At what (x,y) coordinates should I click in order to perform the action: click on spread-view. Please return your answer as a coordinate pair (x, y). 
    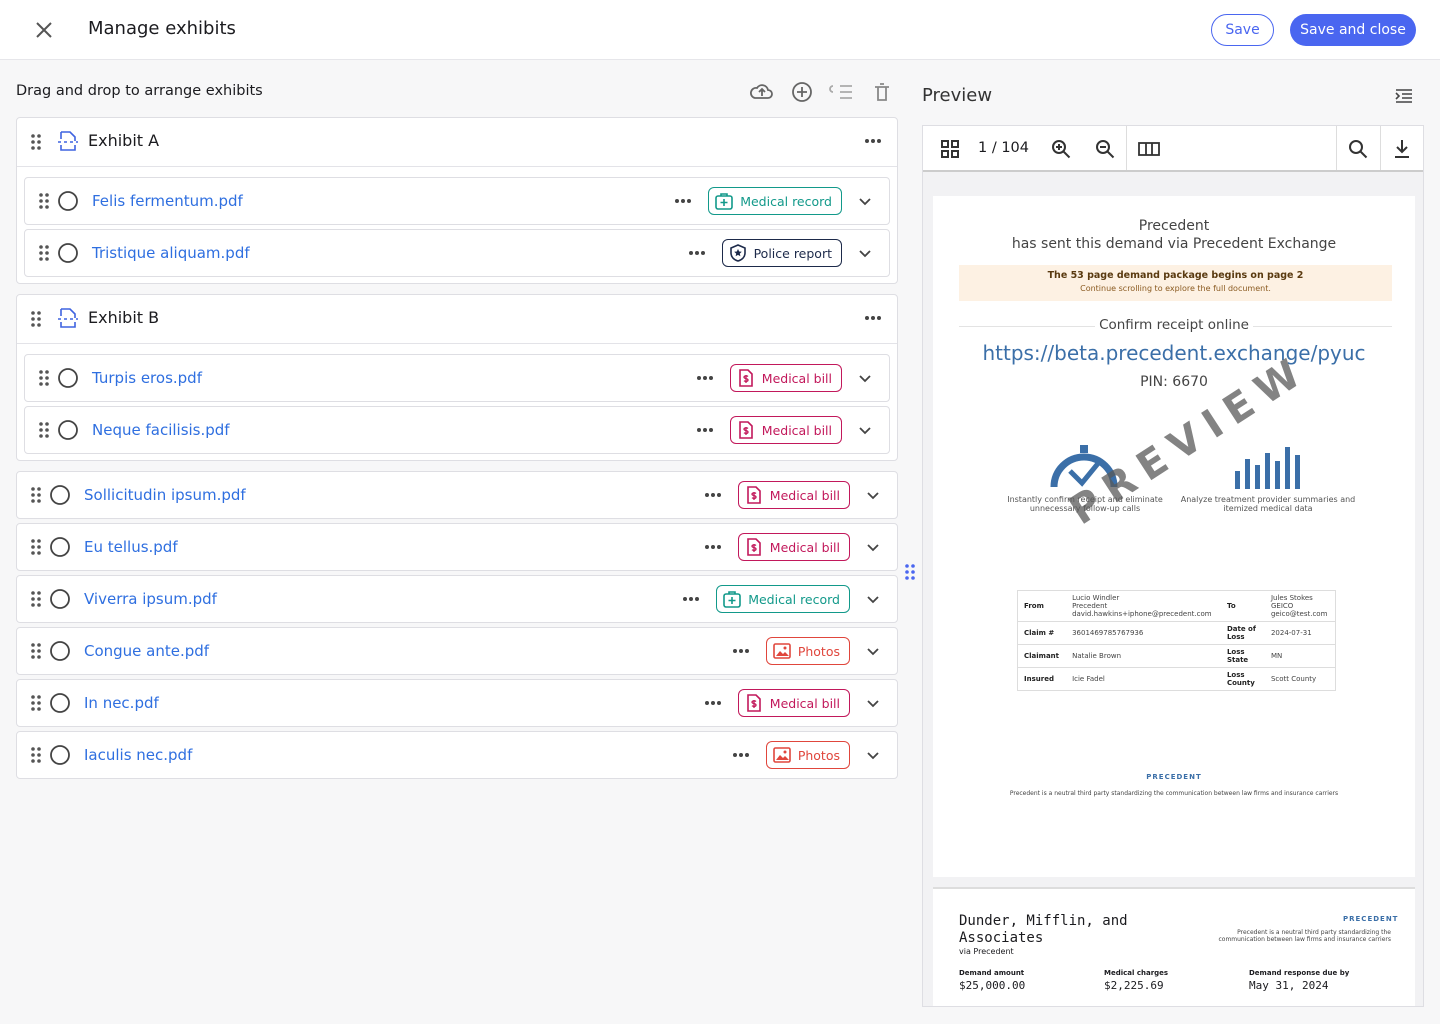
    Looking at the image, I should click on (1150, 149).